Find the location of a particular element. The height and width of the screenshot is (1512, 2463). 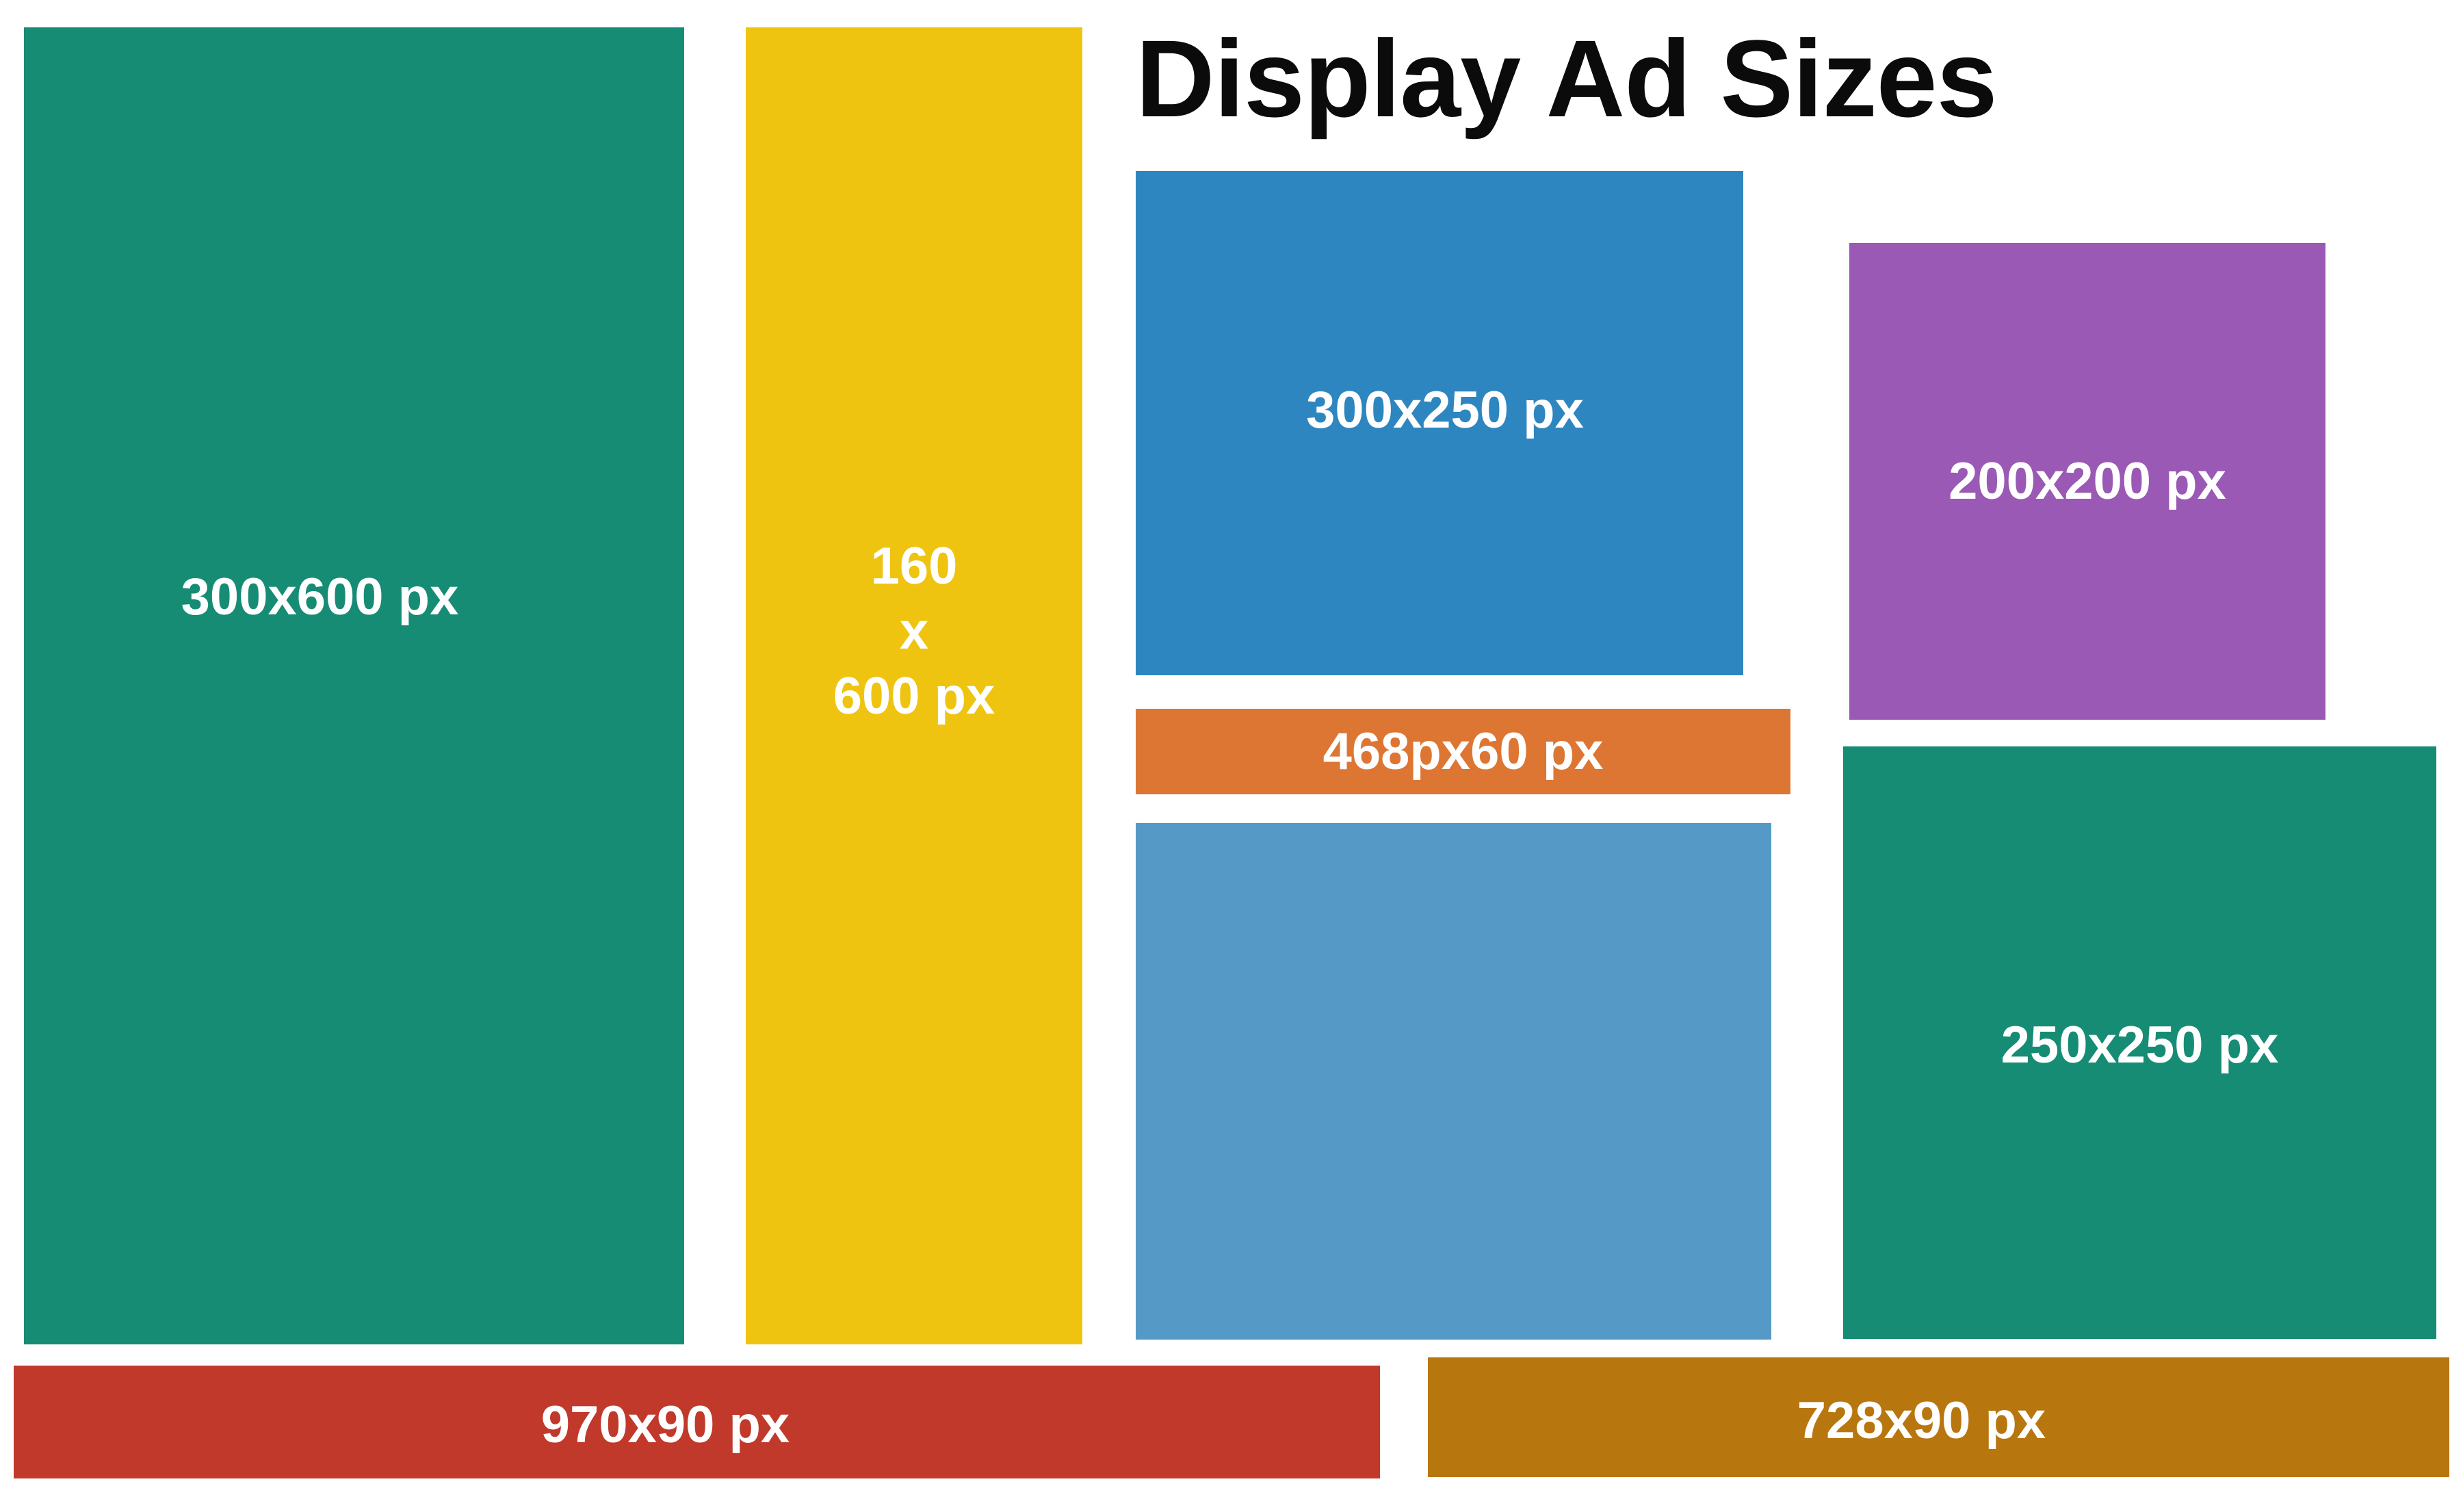

ad-label-468x60: 468px60 px is located at coordinates (1463, 751).